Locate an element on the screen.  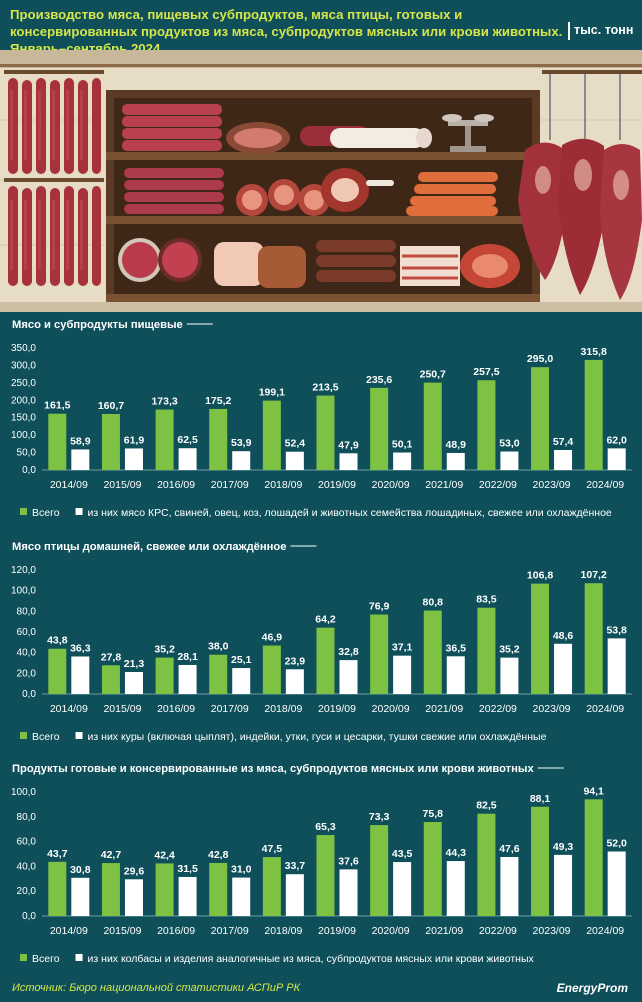
x-tick-label: 2023/09 is located at coordinates (552, 709).